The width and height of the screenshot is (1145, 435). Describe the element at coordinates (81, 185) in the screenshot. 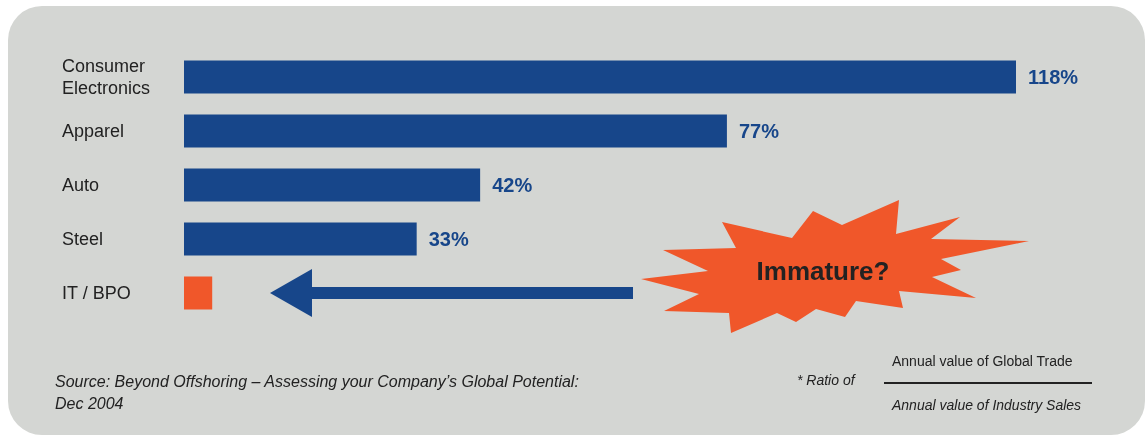

I see `y-tick-label: Auto` at that location.